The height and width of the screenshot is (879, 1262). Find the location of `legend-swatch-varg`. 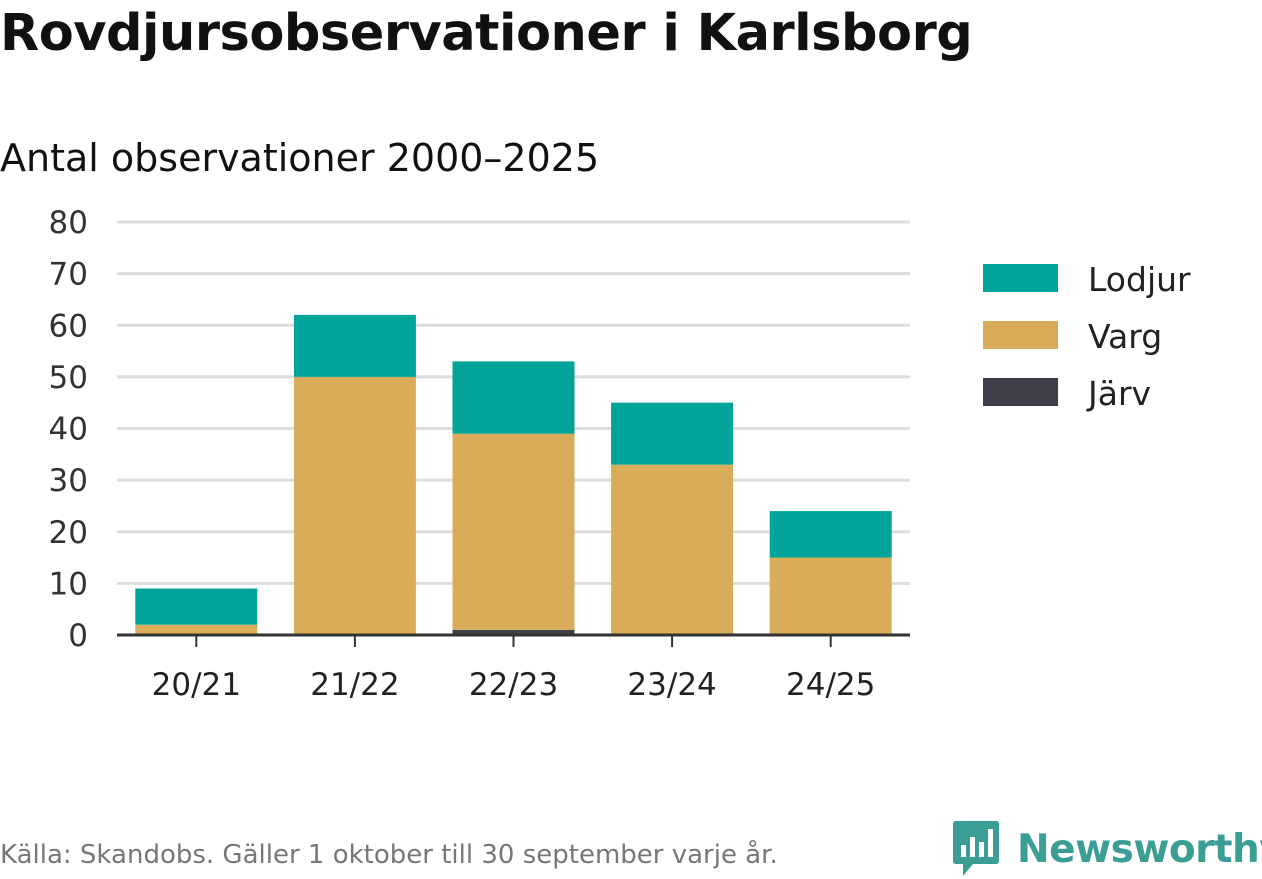

legend-swatch-varg is located at coordinates (1020, 335).